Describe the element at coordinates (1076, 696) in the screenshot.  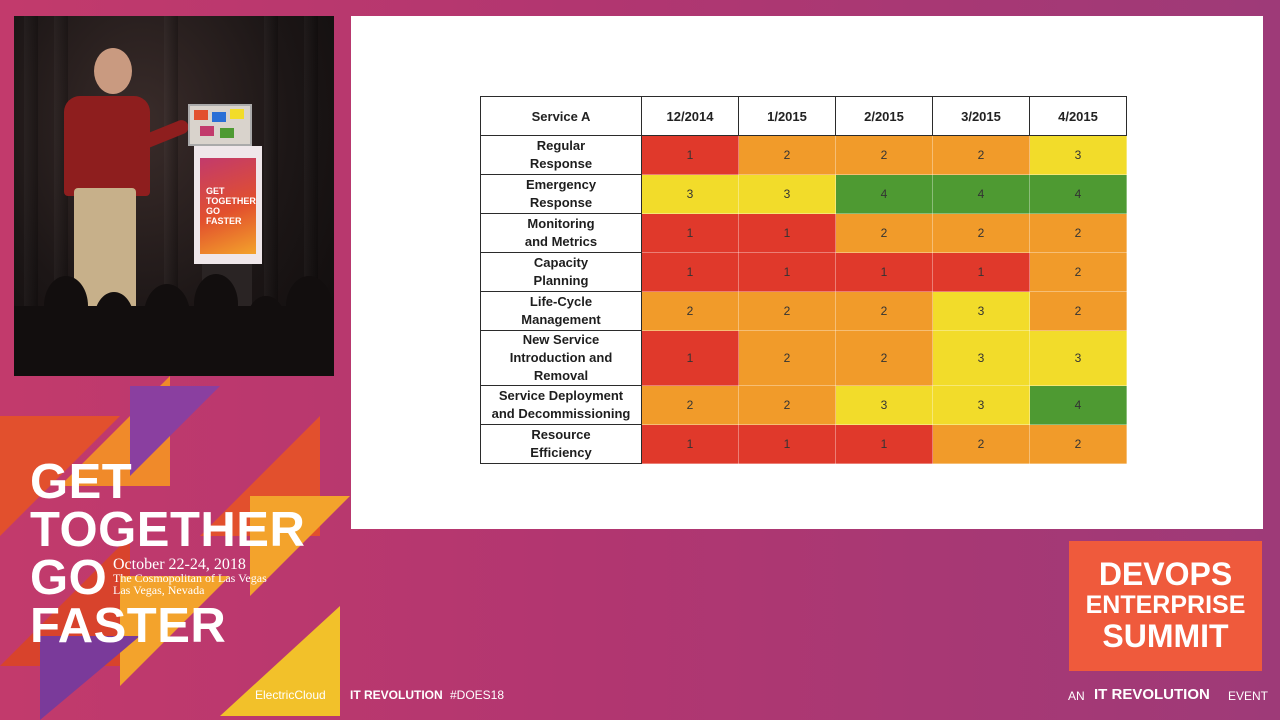
I see `an-label: AN` at that location.